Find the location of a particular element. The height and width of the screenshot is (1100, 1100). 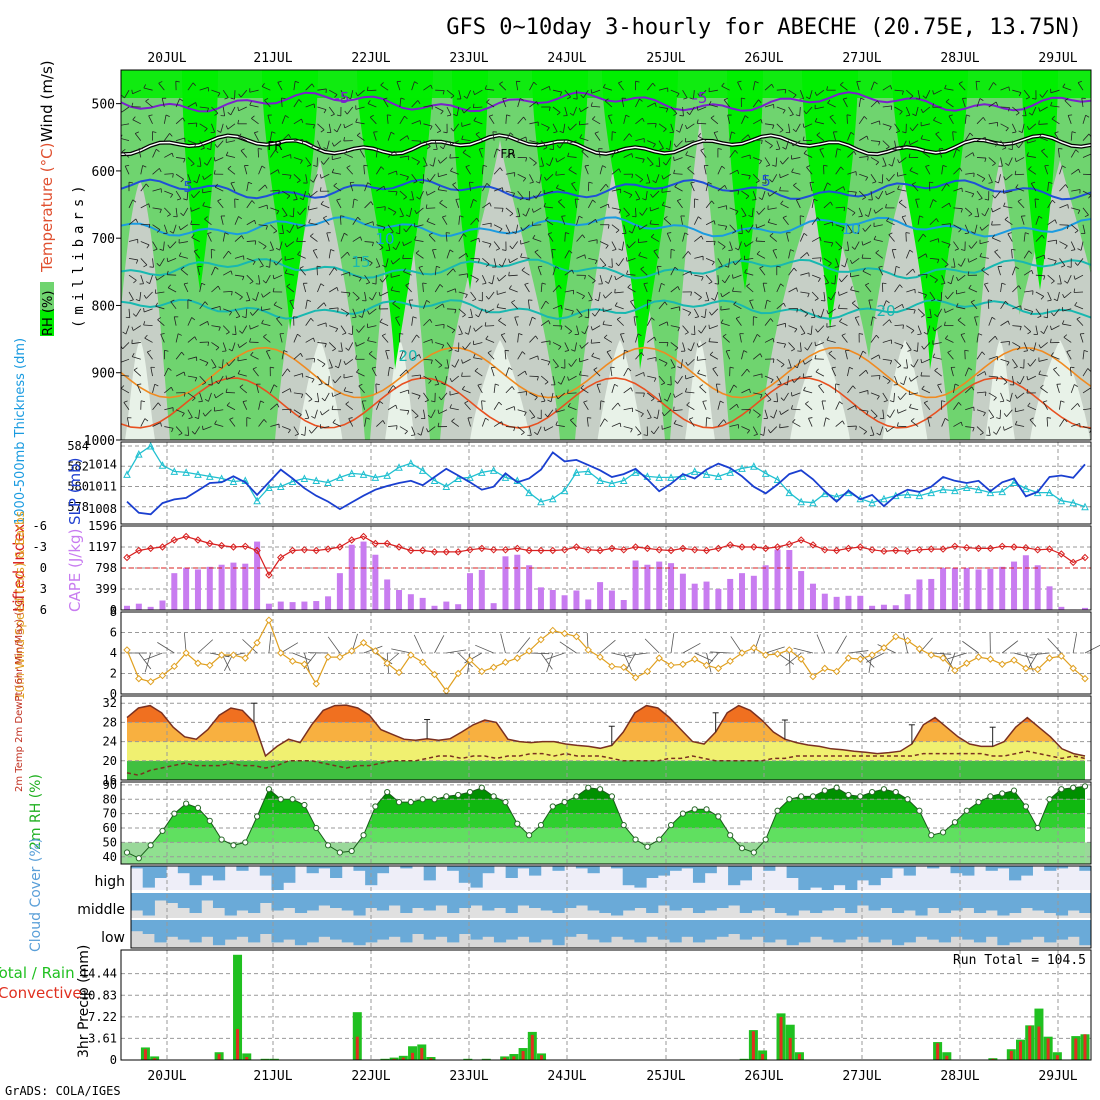

pressure-tick-label: 700 is located at coordinates (103, 239).